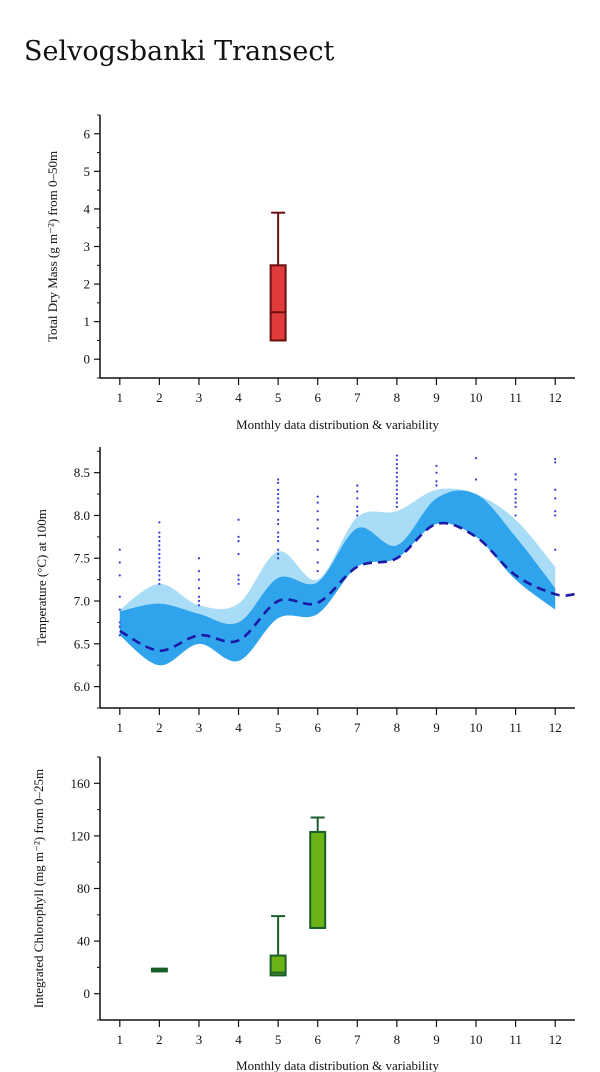 The height and width of the screenshot is (1072, 600). I want to click on y-tick-label: 40, so click(83, 941).